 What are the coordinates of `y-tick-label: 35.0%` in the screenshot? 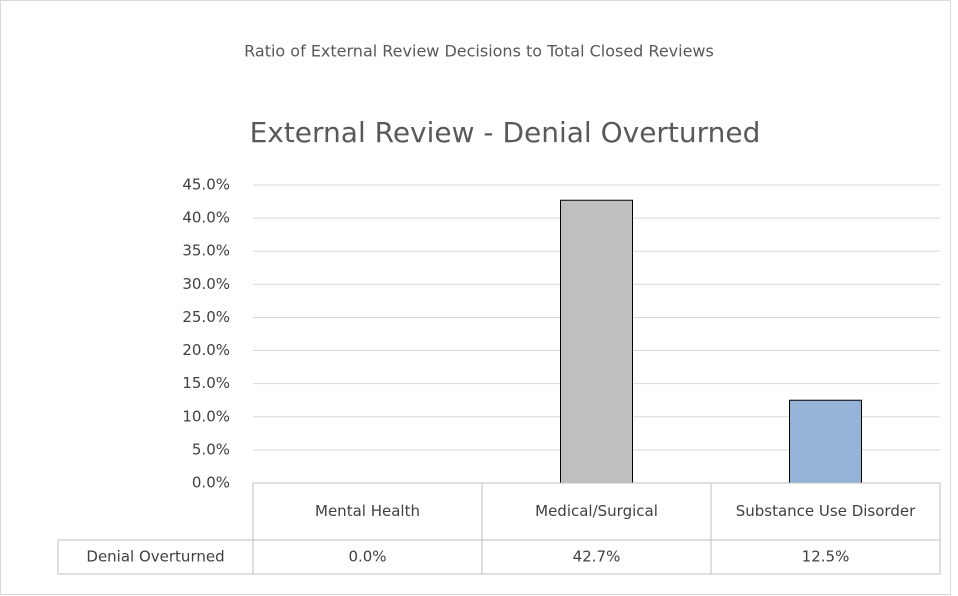 It's located at (206, 251).